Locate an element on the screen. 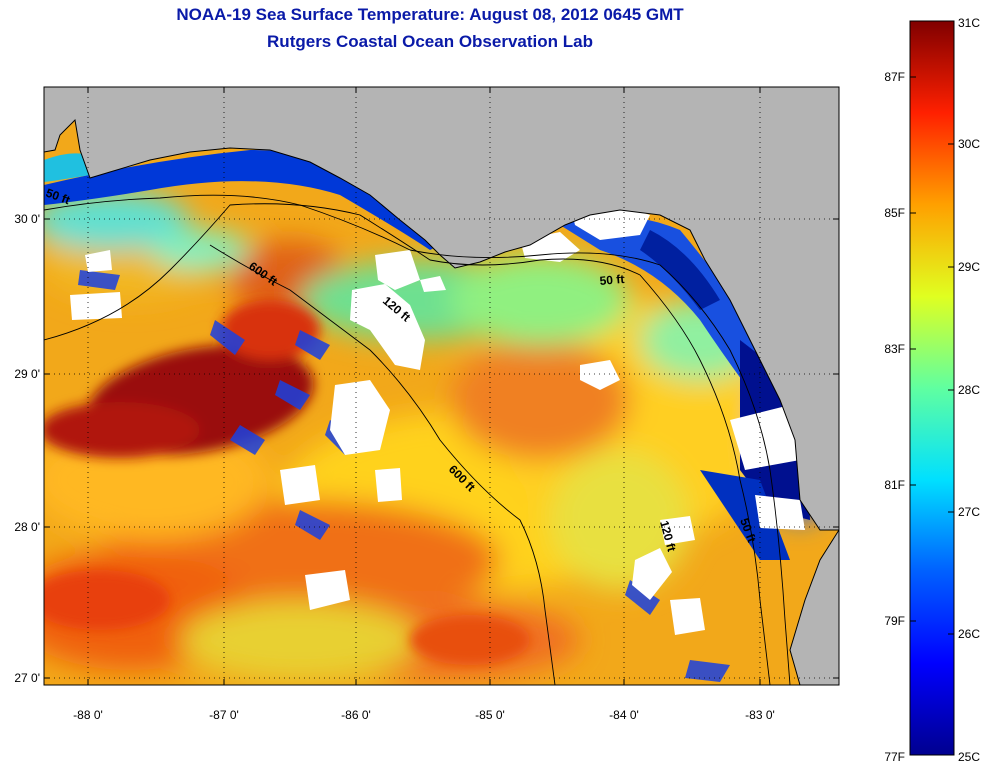 This screenshot has width=992, height=770. colorbar-c-label: 26C is located at coordinates (969, 634).